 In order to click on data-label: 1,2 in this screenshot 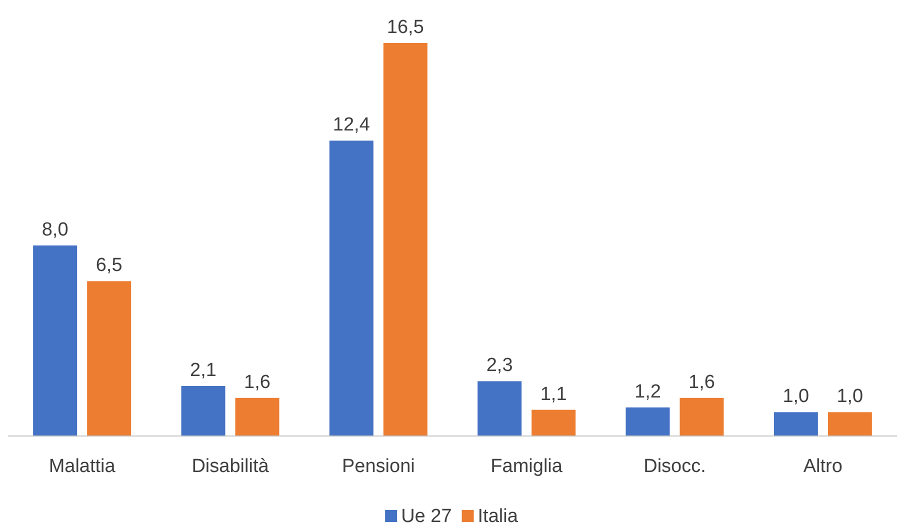, I will do `click(647, 391)`.